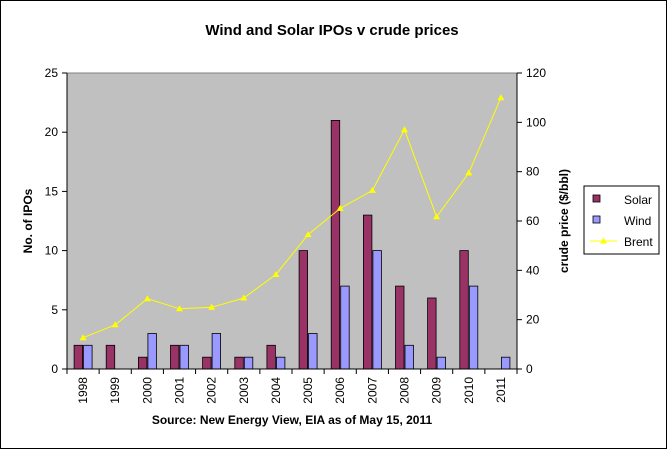 The image size is (667, 449). What do you see at coordinates (377, 310) in the screenshot?
I see `bar-wind-2007` at bounding box center [377, 310].